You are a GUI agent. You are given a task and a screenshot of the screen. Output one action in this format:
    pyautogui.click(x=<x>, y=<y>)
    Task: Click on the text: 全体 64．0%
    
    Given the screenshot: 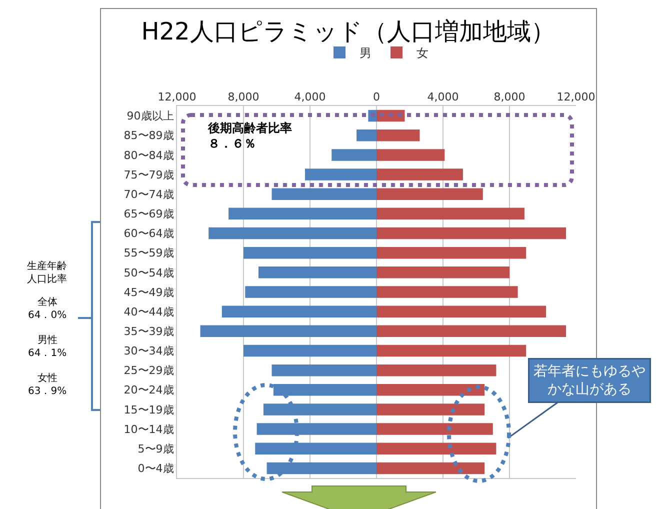 What is the action you would take?
    pyautogui.click(x=47, y=308)
    